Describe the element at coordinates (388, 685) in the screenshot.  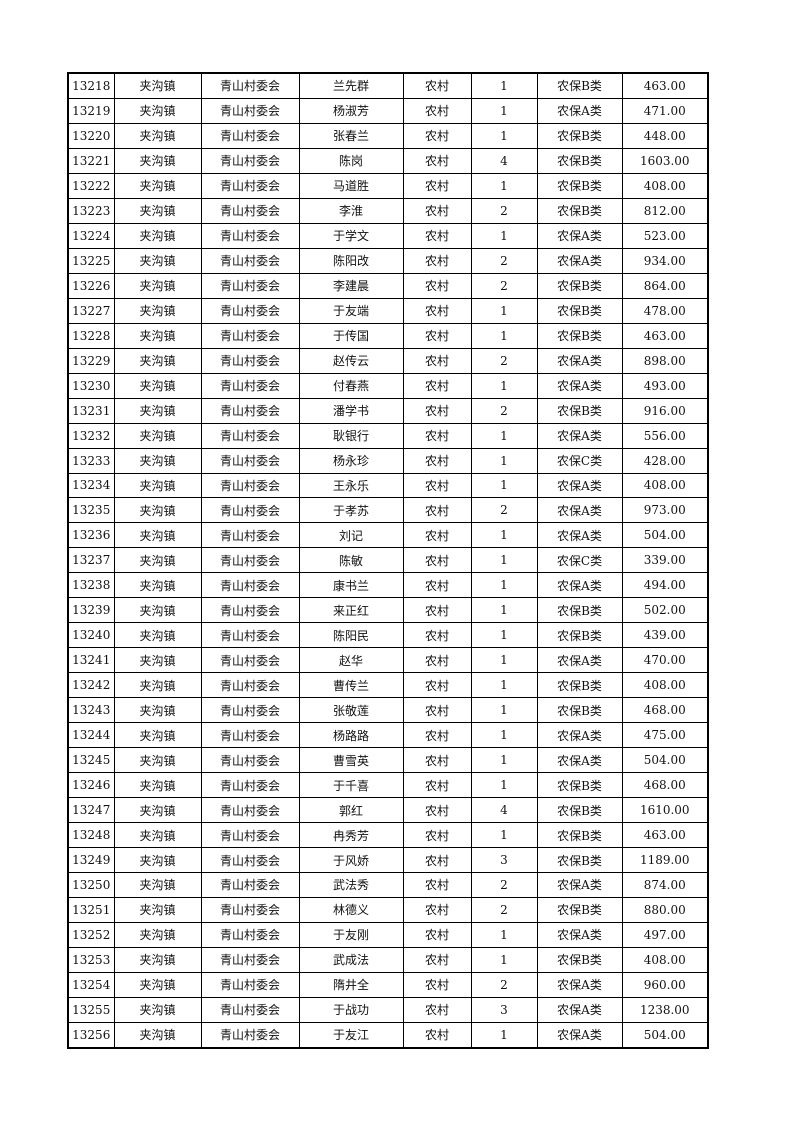
I see `table-row: 13242 夹沟镇 青山村委会 曹传兰 农村 1 农保B类 408.00` at that location.